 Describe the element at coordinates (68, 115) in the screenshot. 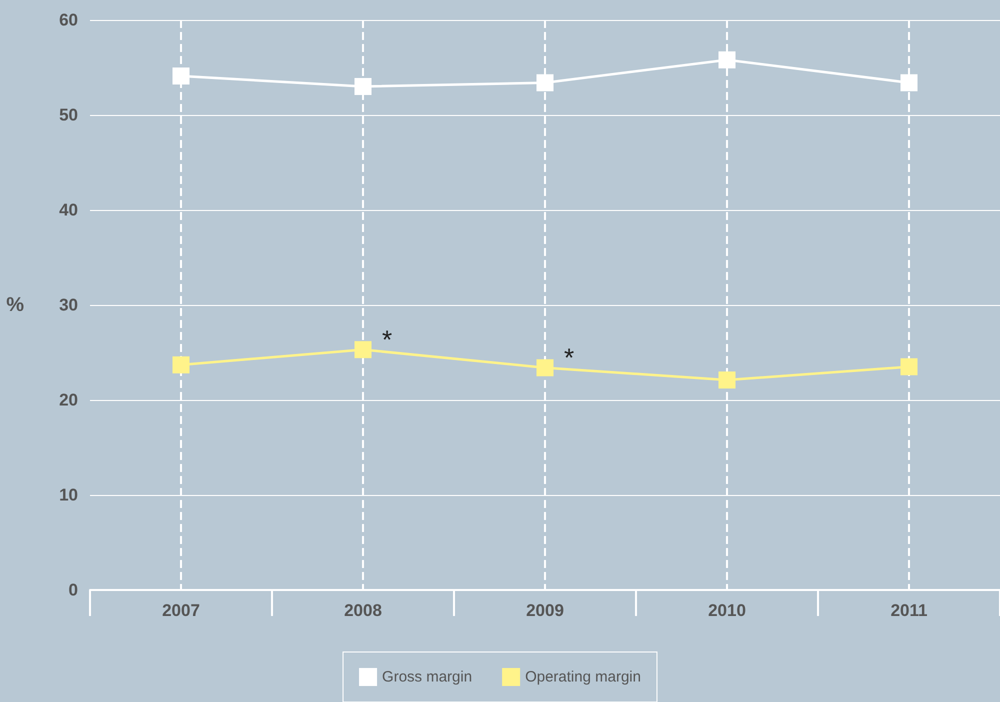

I see `y-tick-label: 50` at that location.